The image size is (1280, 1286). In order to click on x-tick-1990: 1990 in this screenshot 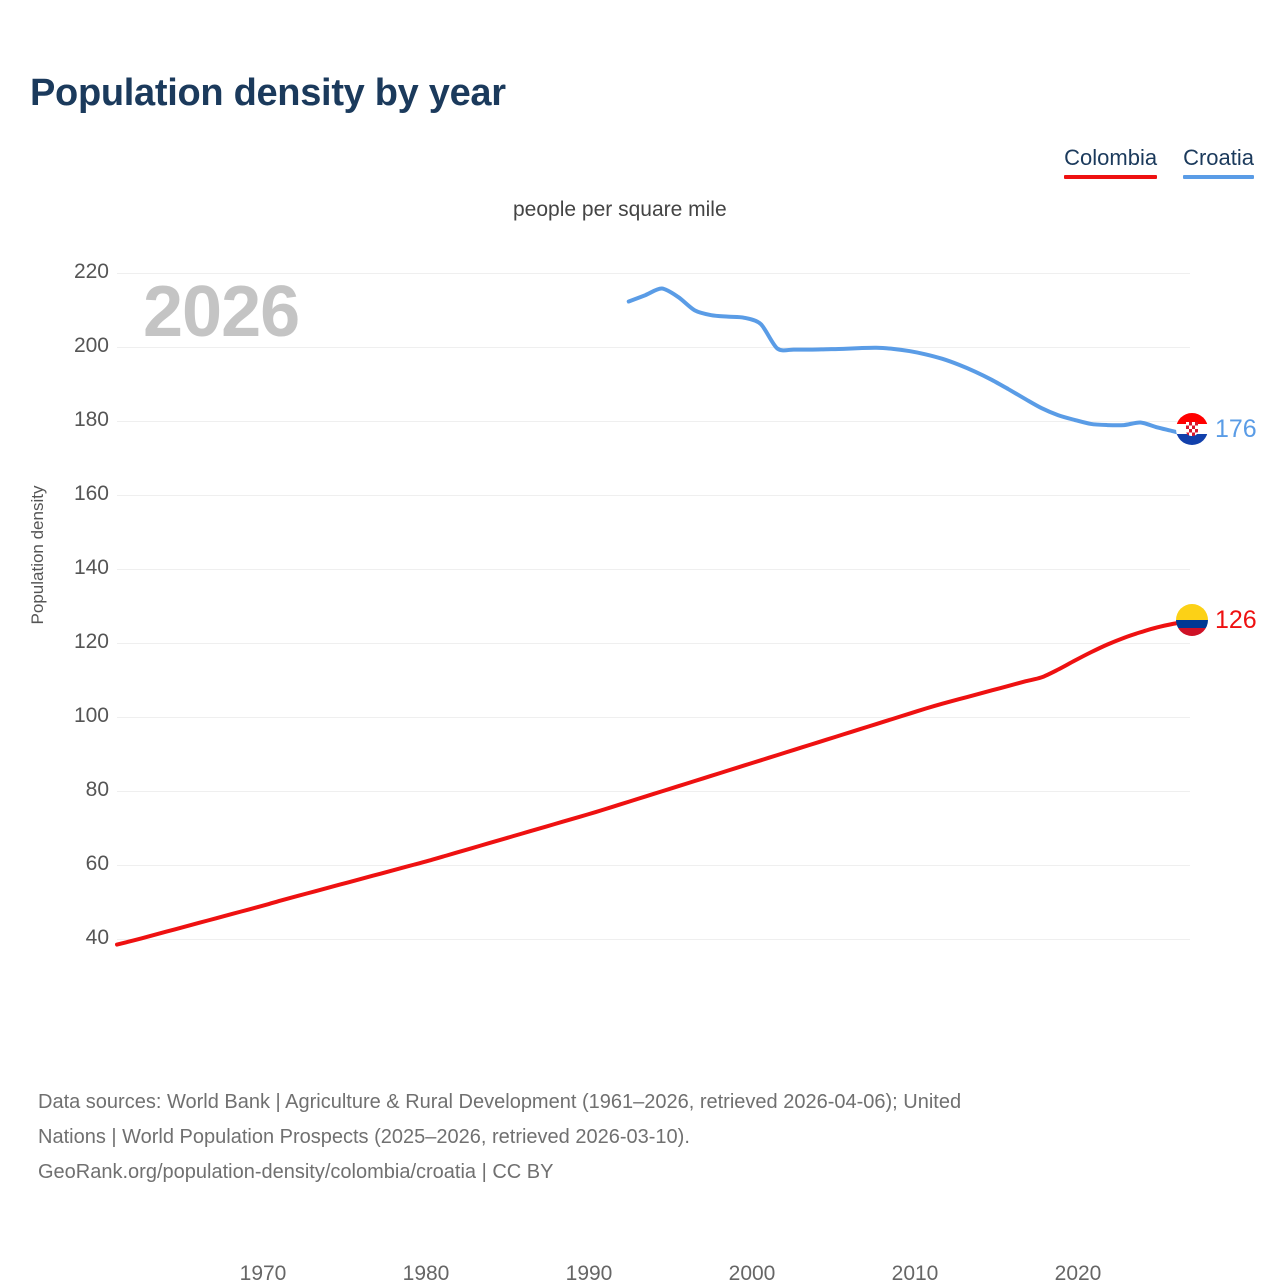, I will do `click(589, 1273)`.